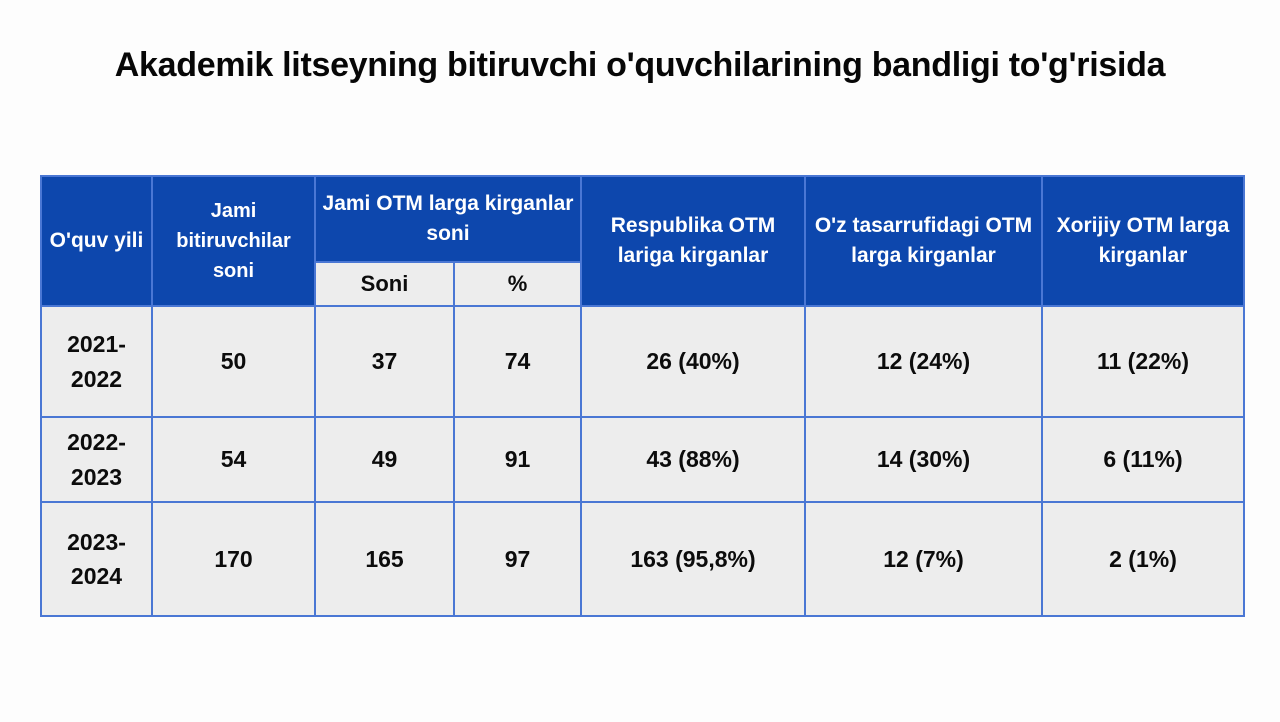 The image size is (1280, 722). Describe the element at coordinates (1143, 559) in the screenshot. I see `cell-foreign-otm: 2 (1%)` at that location.